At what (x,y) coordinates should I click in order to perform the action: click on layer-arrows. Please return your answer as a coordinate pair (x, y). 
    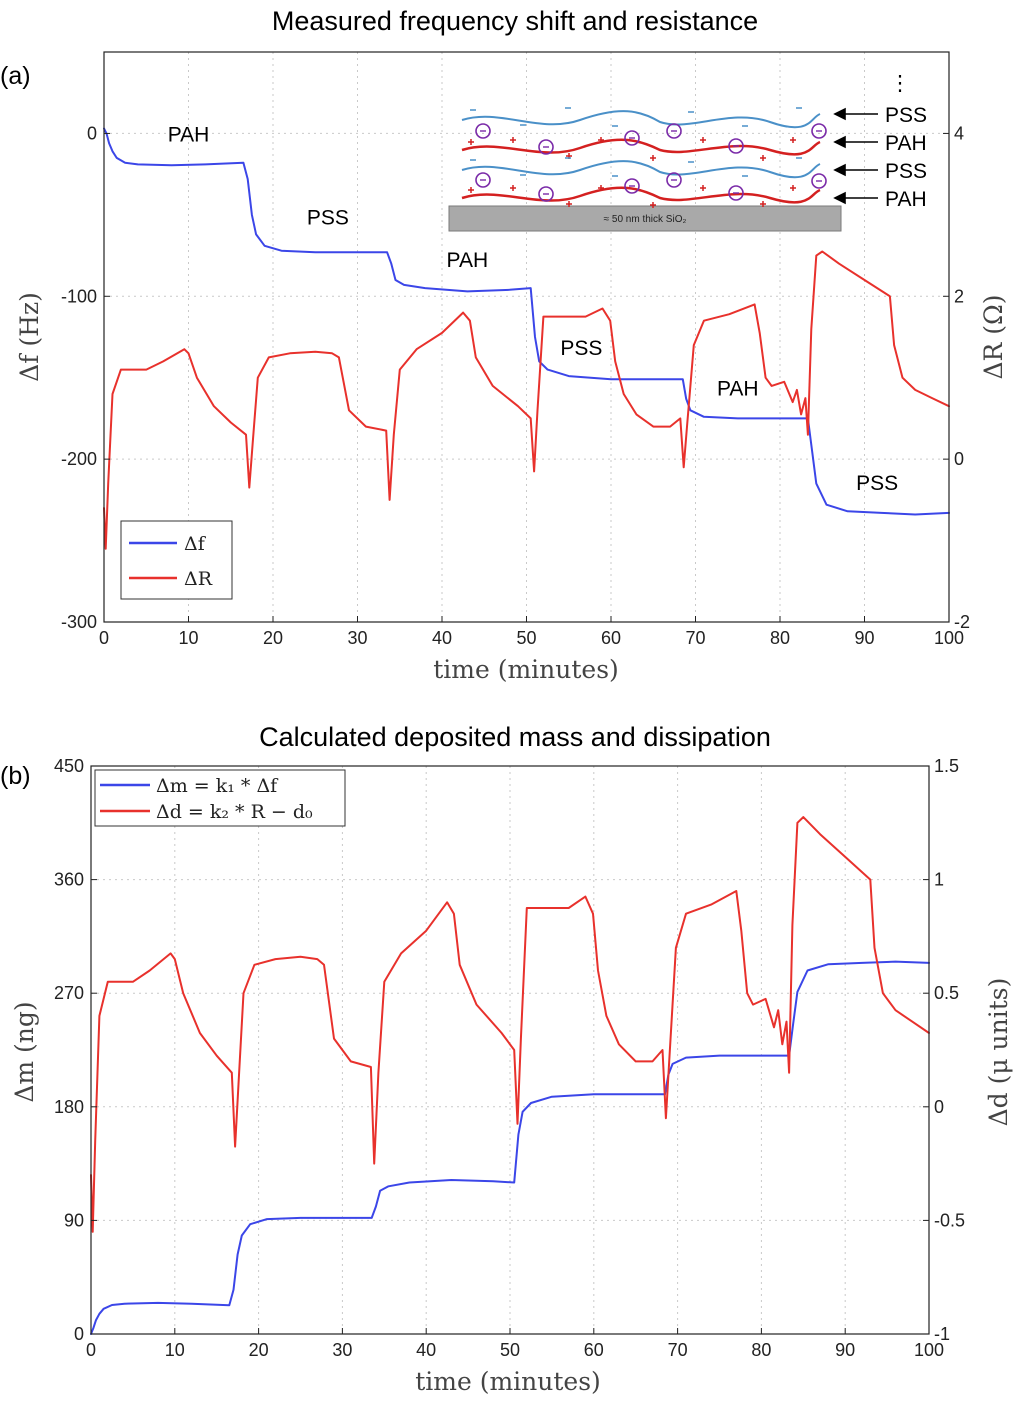
    Looking at the image, I should click on (855, 156).